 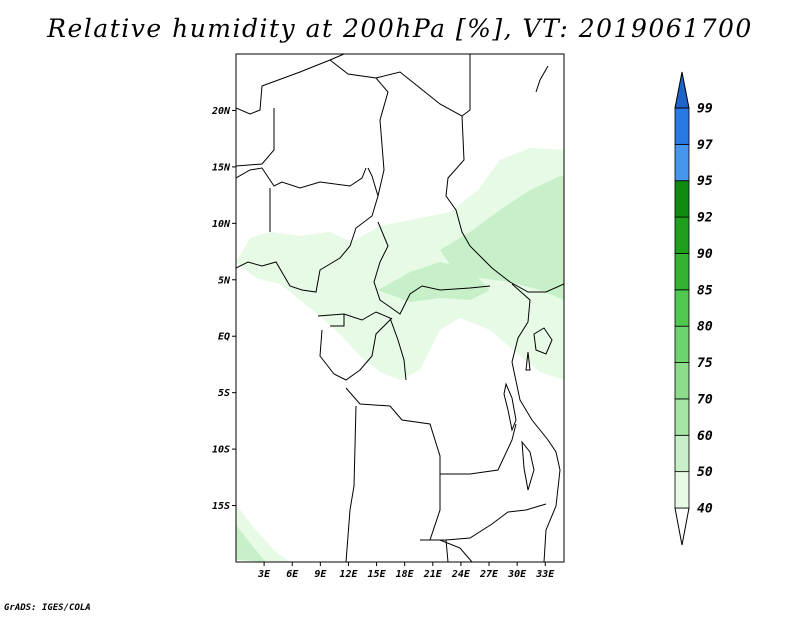 I want to click on colorbar-label: 92, so click(x=705, y=218).